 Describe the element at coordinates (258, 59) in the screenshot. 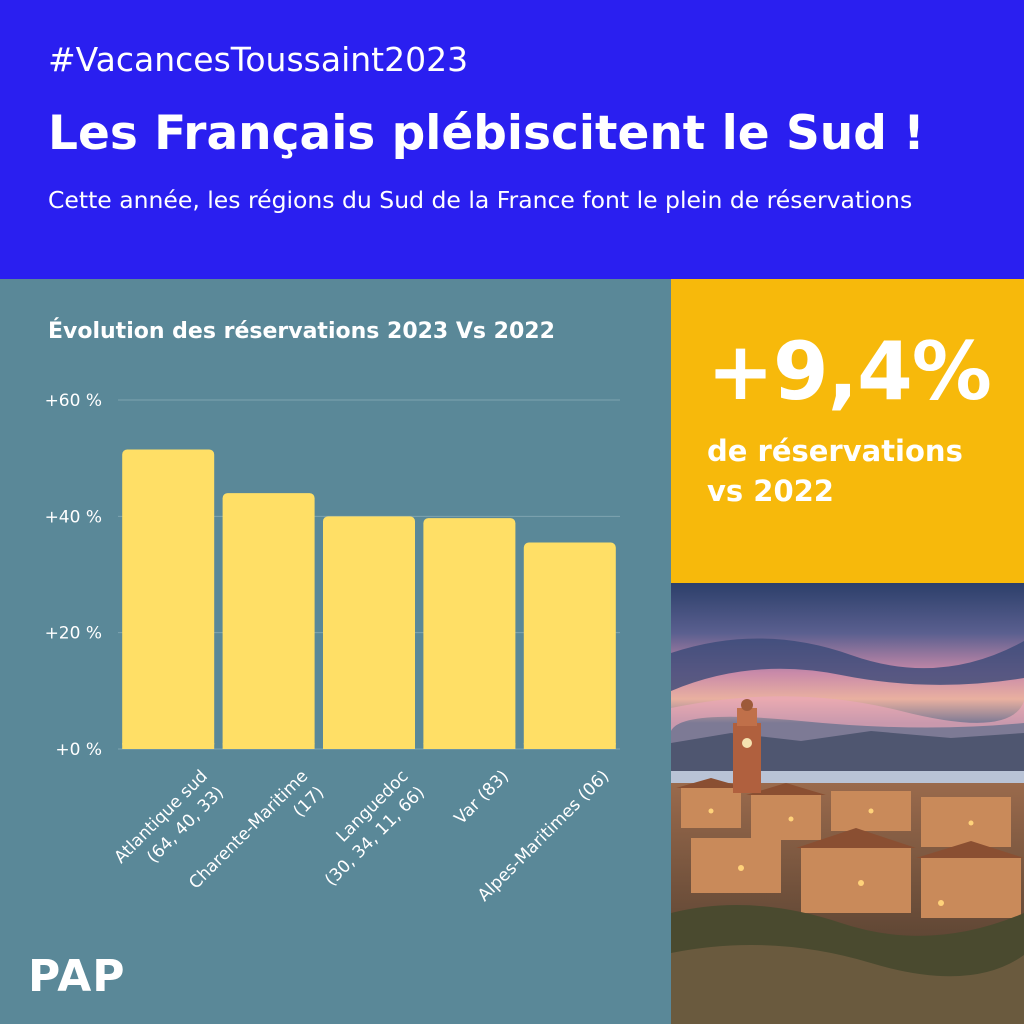

I see `hashtag: #VacancesToussaint2023` at that location.